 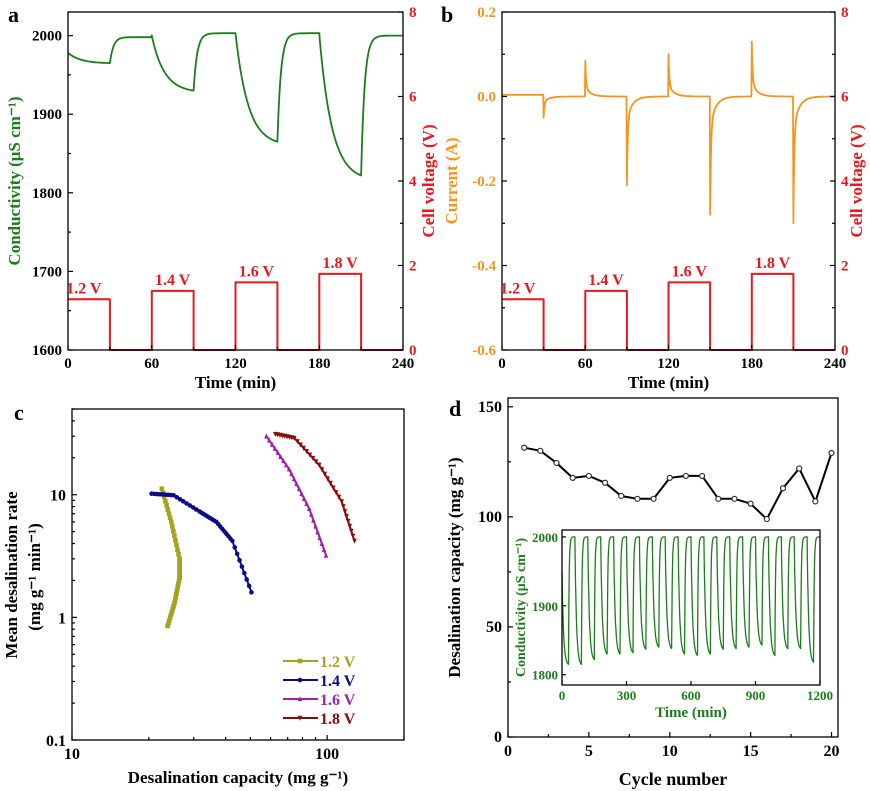 What do you see at coordinates (691, 713) in the screenshot?
I see `inset-x-axis-title: Time (min)` at bounding box center [691, 713].